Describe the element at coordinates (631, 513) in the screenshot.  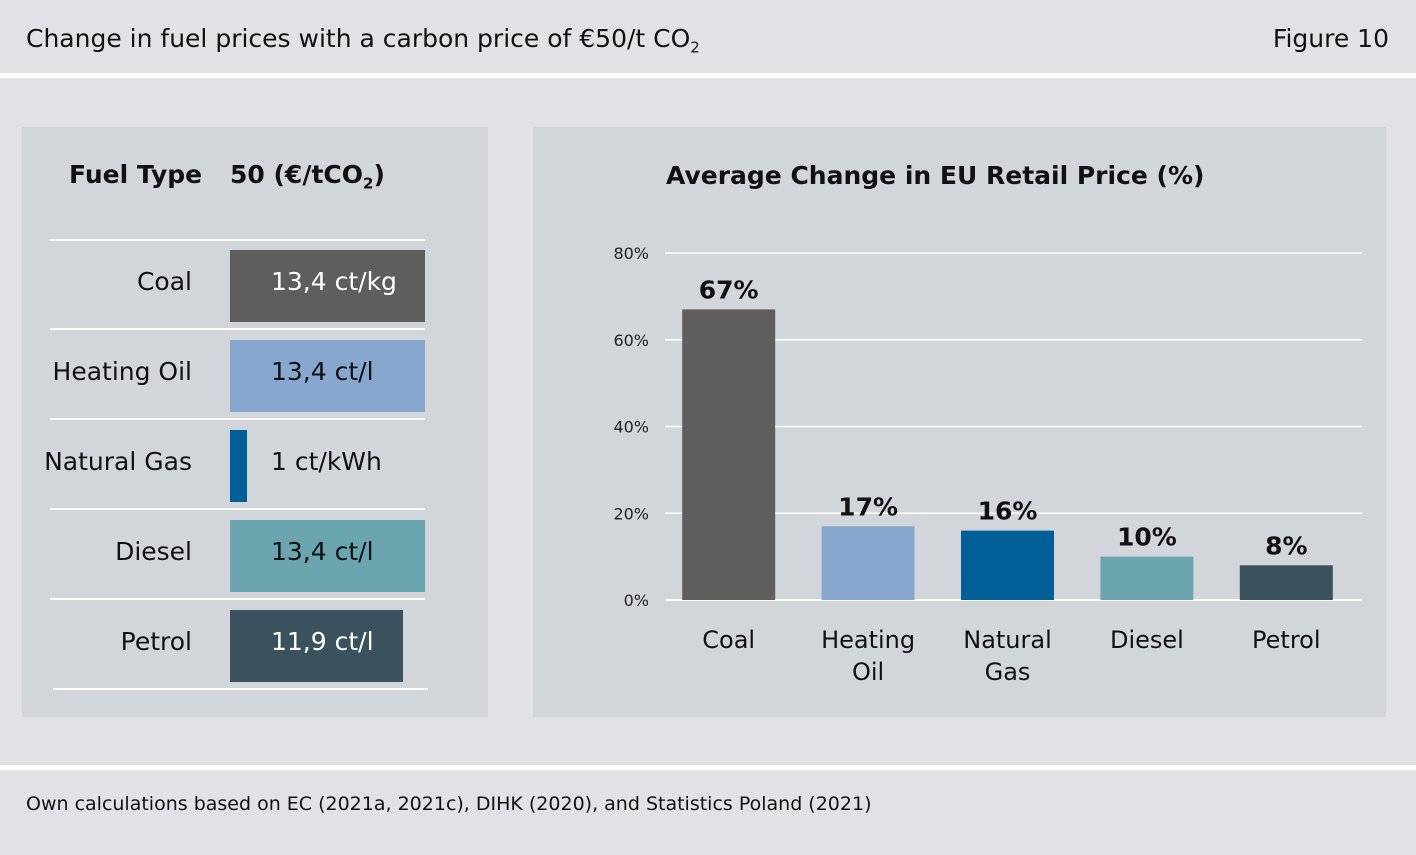
I see `y-tick-label: 20%` at that location.